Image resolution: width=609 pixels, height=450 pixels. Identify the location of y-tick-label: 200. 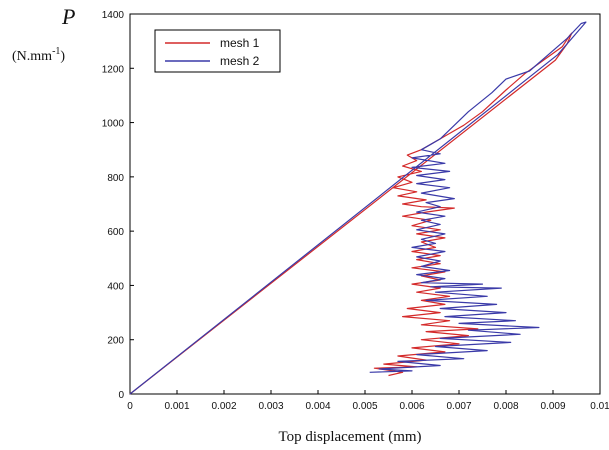
(115, 341).